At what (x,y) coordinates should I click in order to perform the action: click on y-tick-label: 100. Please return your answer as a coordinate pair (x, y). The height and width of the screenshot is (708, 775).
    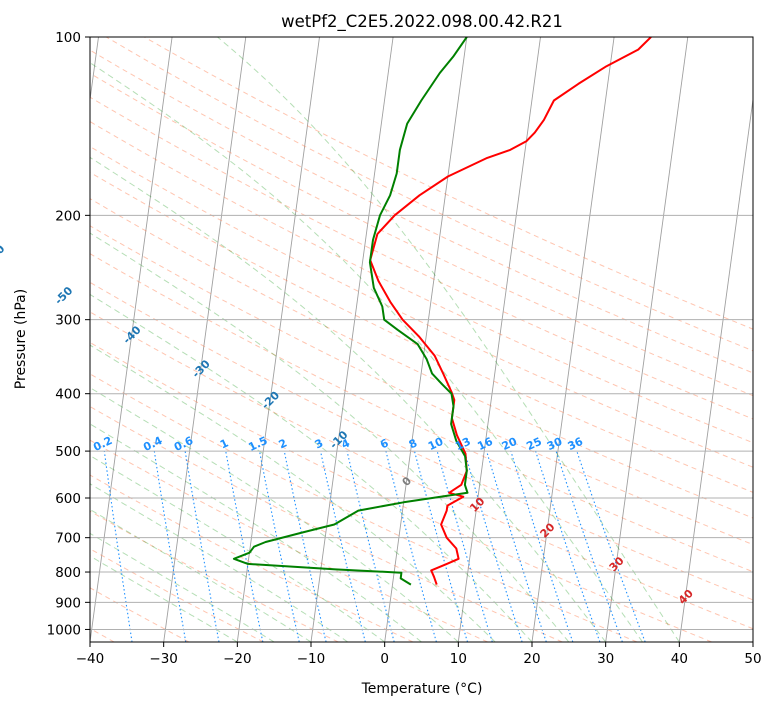
    Looking at the image, I should click on (68, 38).